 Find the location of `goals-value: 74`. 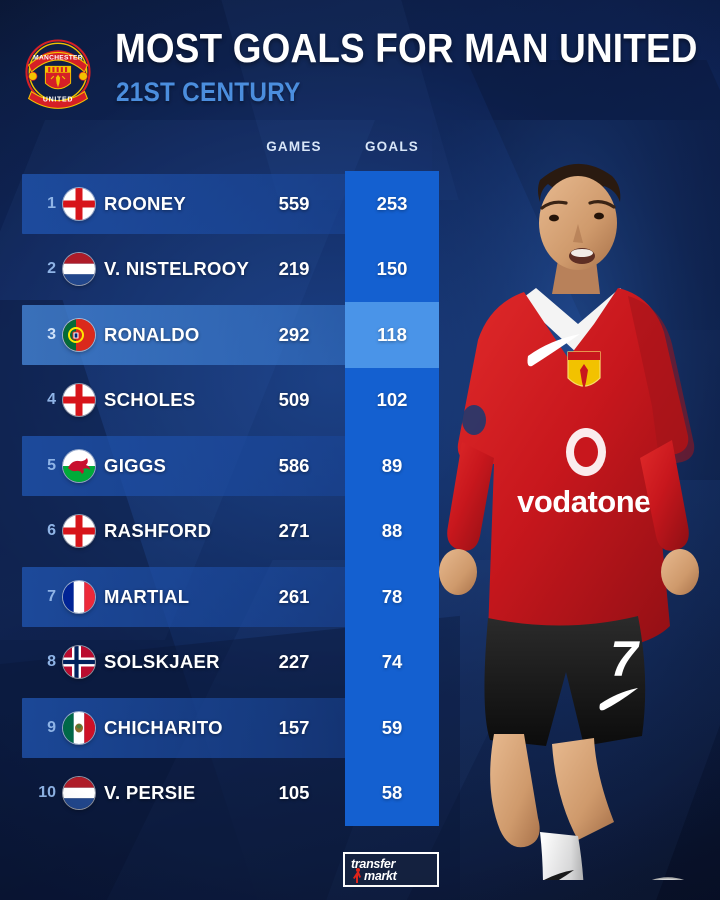

goals-value: 74 is located at coordinates (392, 662).